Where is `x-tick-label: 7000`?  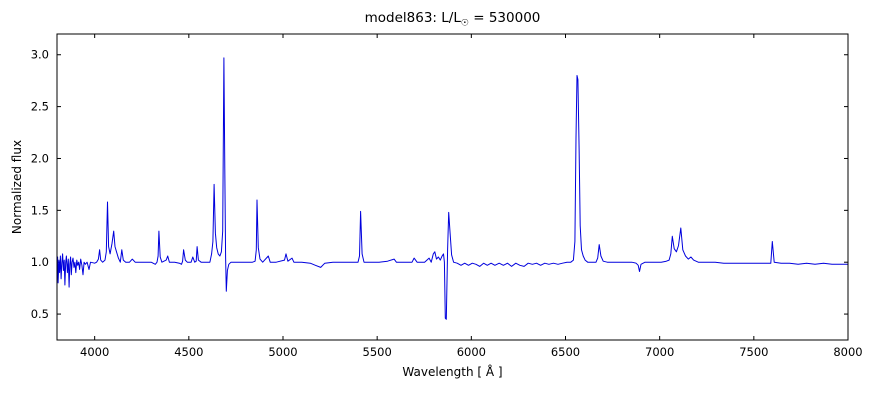
x-tick-label: 7000 is located at coordinates (659, 352).